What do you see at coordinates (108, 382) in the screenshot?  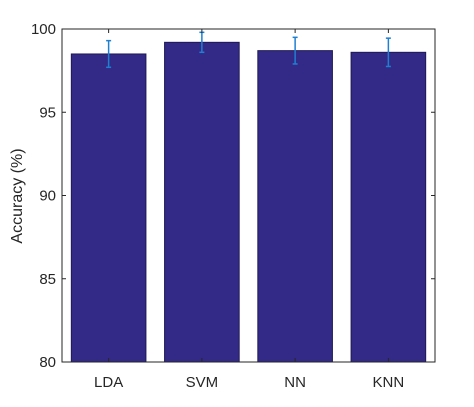 I see `x-tick-label-lda: LDA` at bounding box center [108, 382].